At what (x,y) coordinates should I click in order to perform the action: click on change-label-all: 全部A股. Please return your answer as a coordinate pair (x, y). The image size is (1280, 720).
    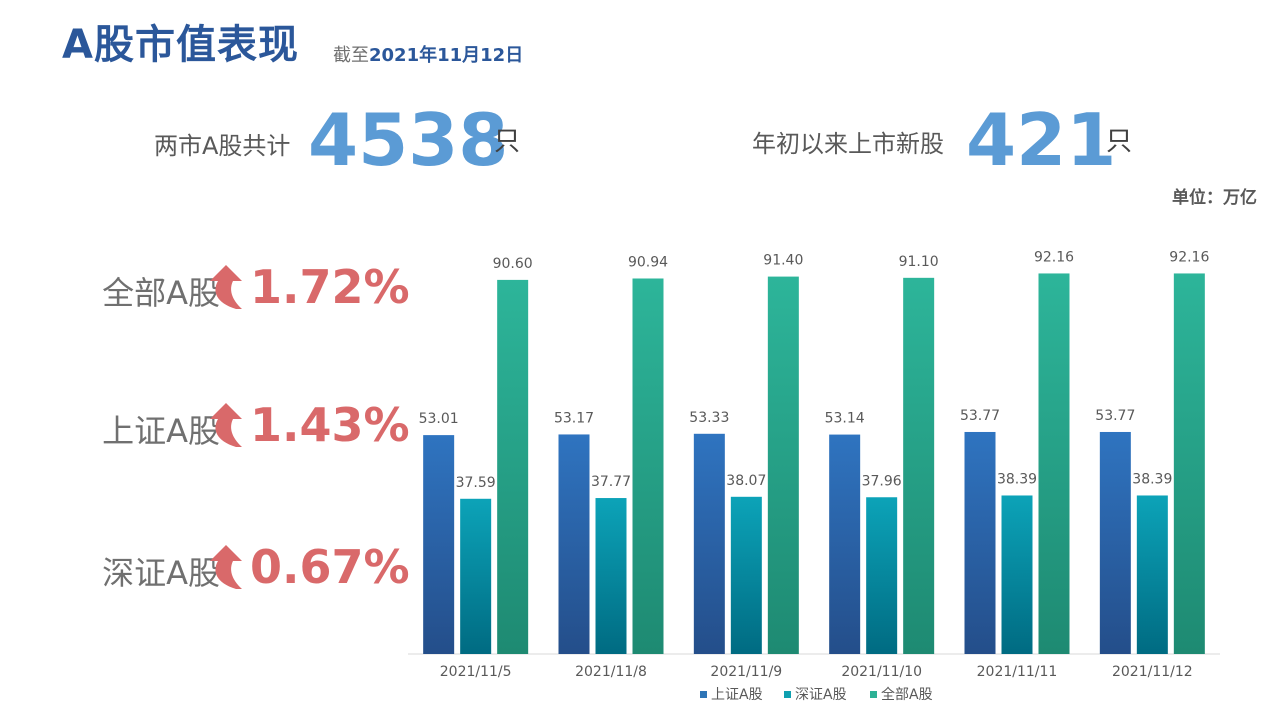
    Looking at the image, I should click on (161, 293).